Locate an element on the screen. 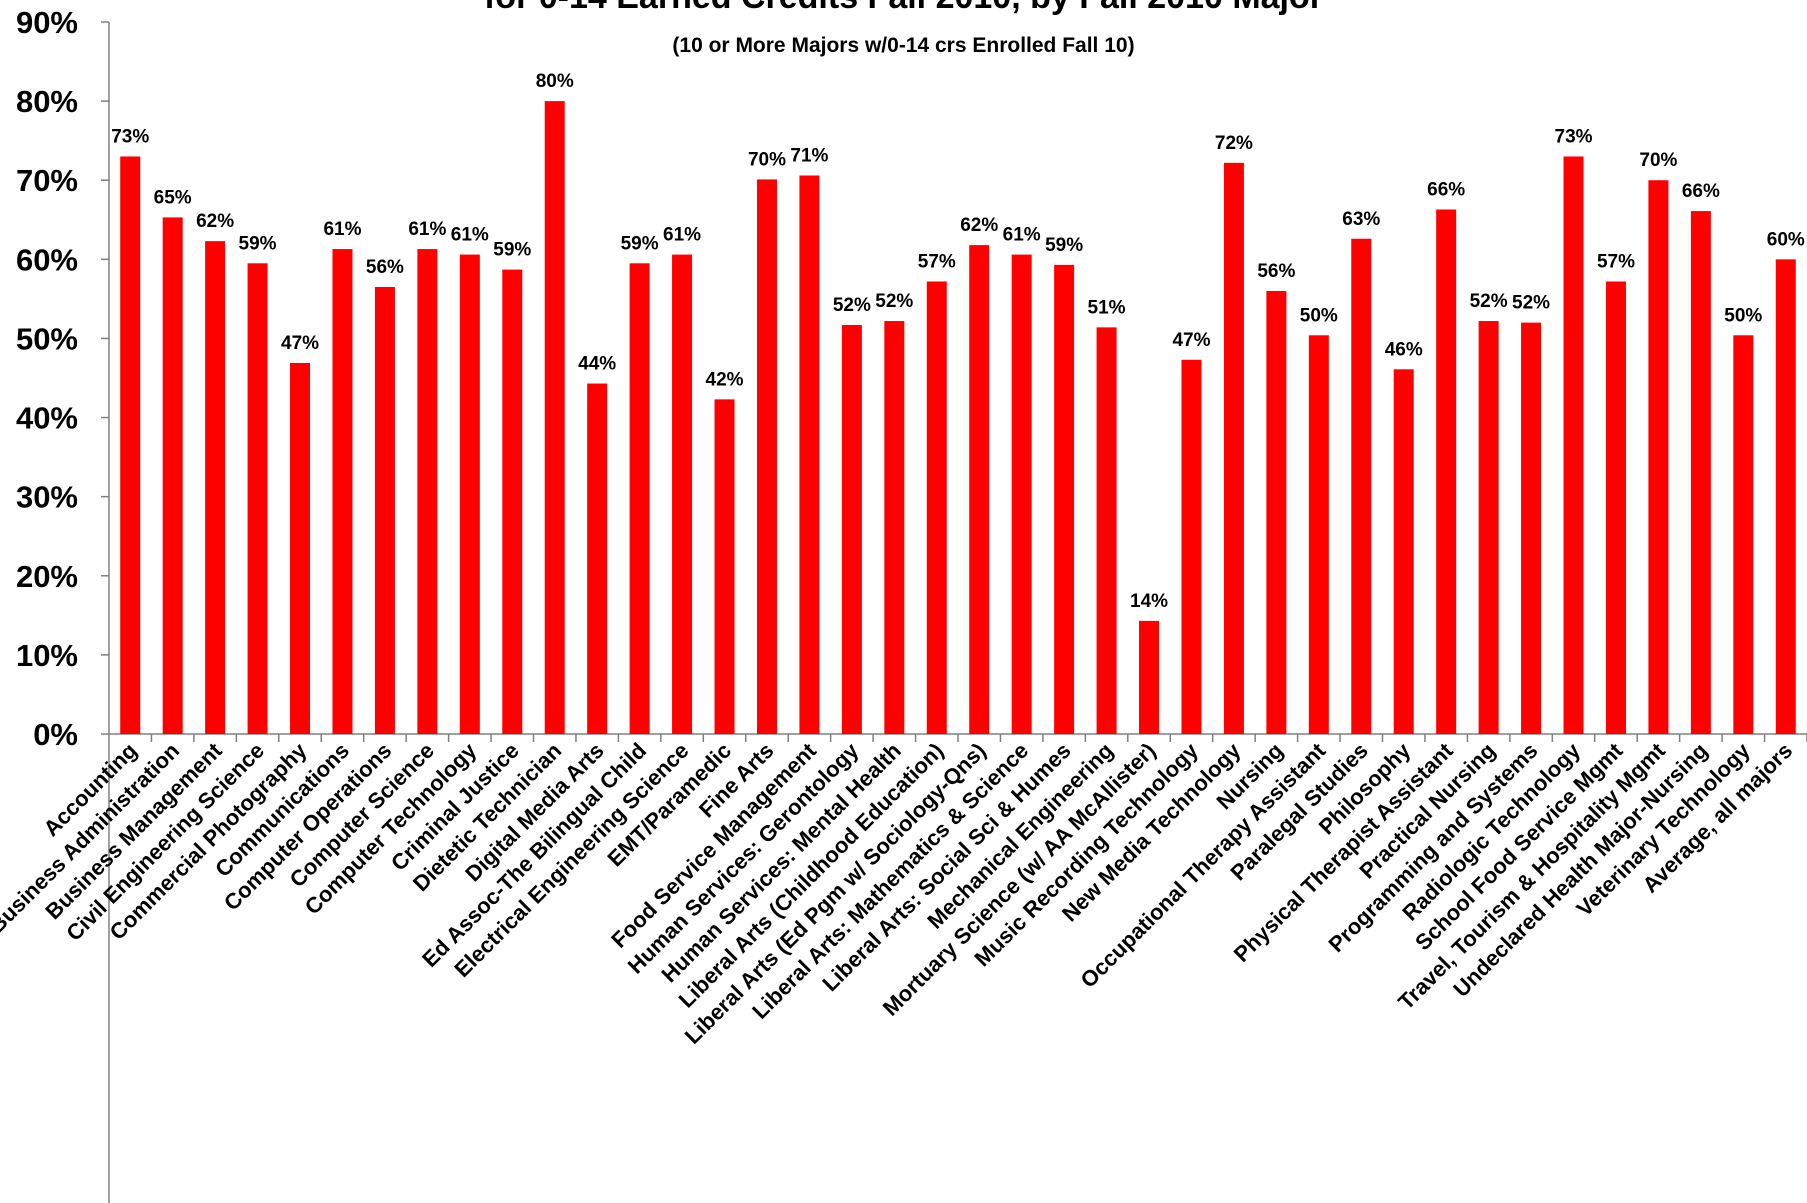 Image resolution: width=1807 pixels, height=1203 pixels. data-label: 44% is located at coordinates (597, 364).